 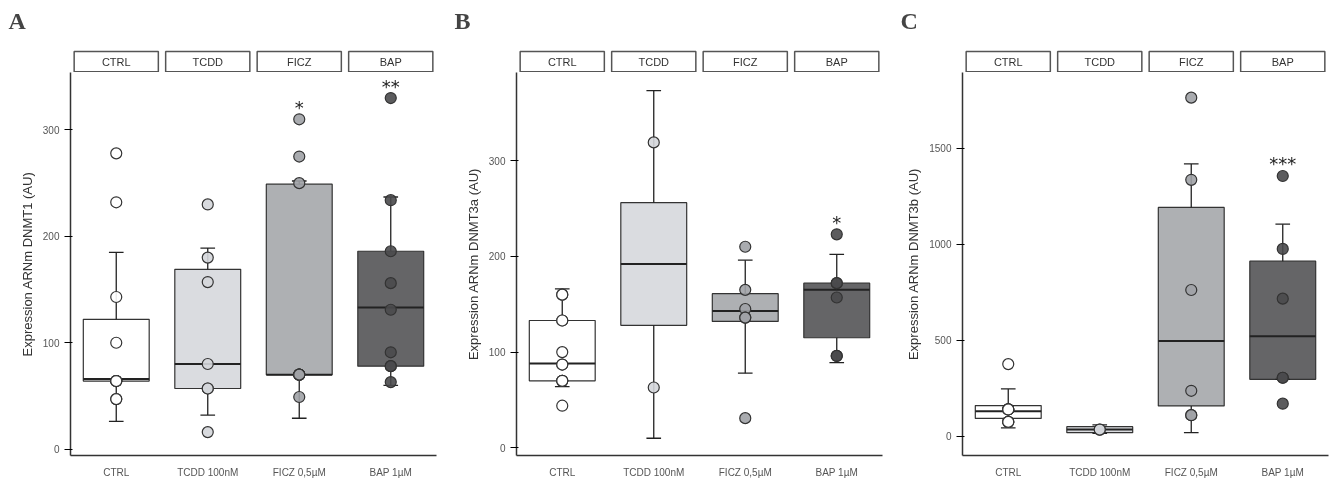 I want to click on chart-title: C, so click(x=909, y=20).